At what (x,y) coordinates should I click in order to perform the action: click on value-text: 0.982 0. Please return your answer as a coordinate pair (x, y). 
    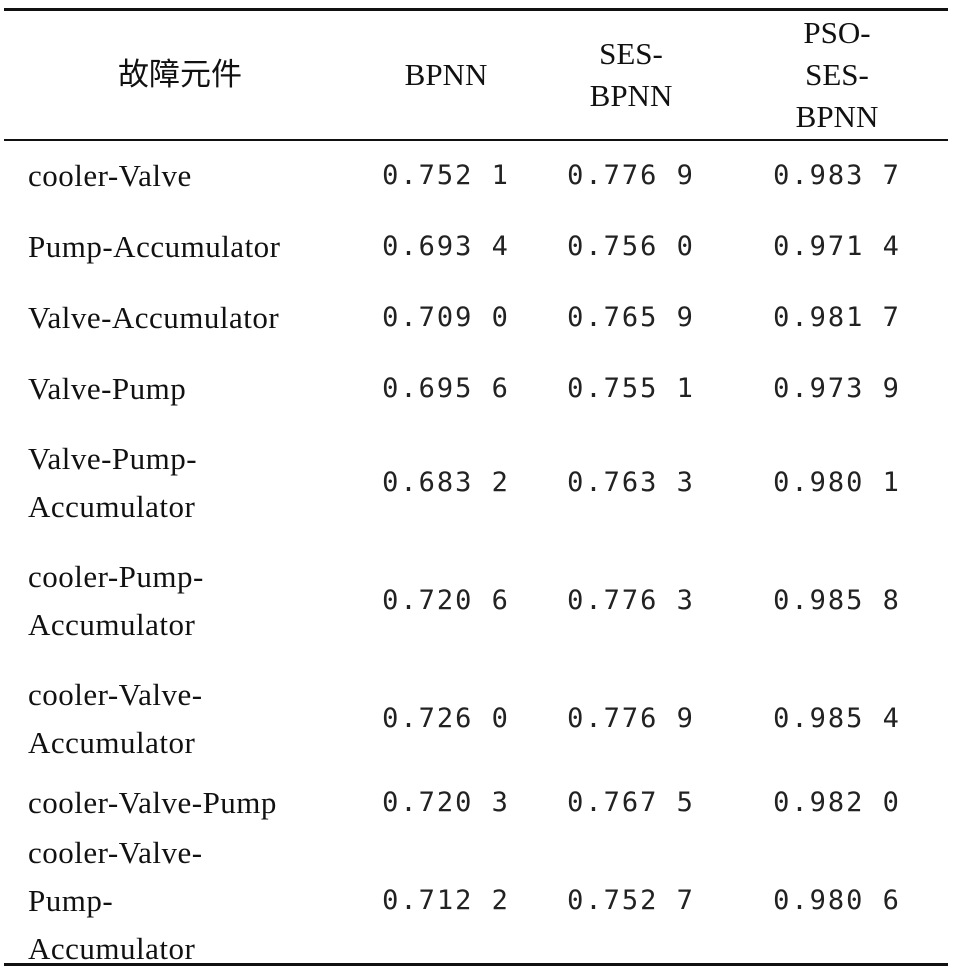
    Looking at the image, I should click on (837, 802).